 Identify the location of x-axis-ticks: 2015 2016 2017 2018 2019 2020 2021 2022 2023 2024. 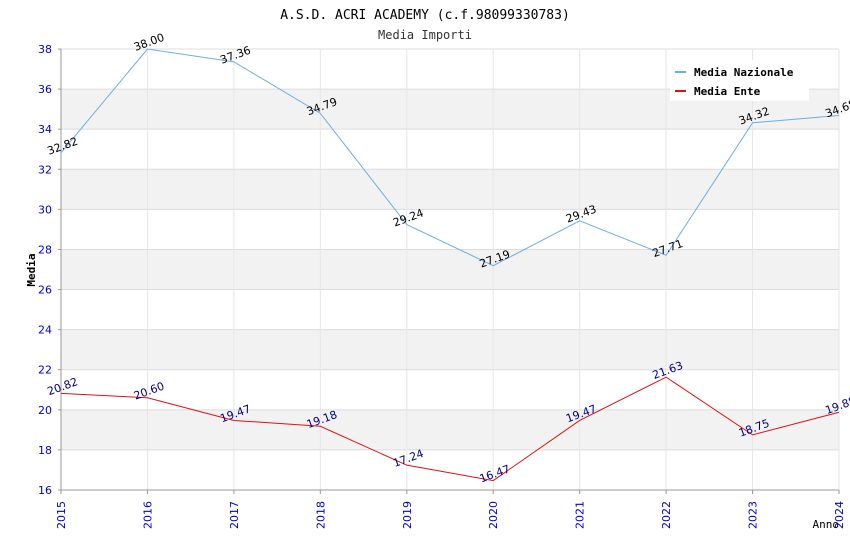
(450, 509).